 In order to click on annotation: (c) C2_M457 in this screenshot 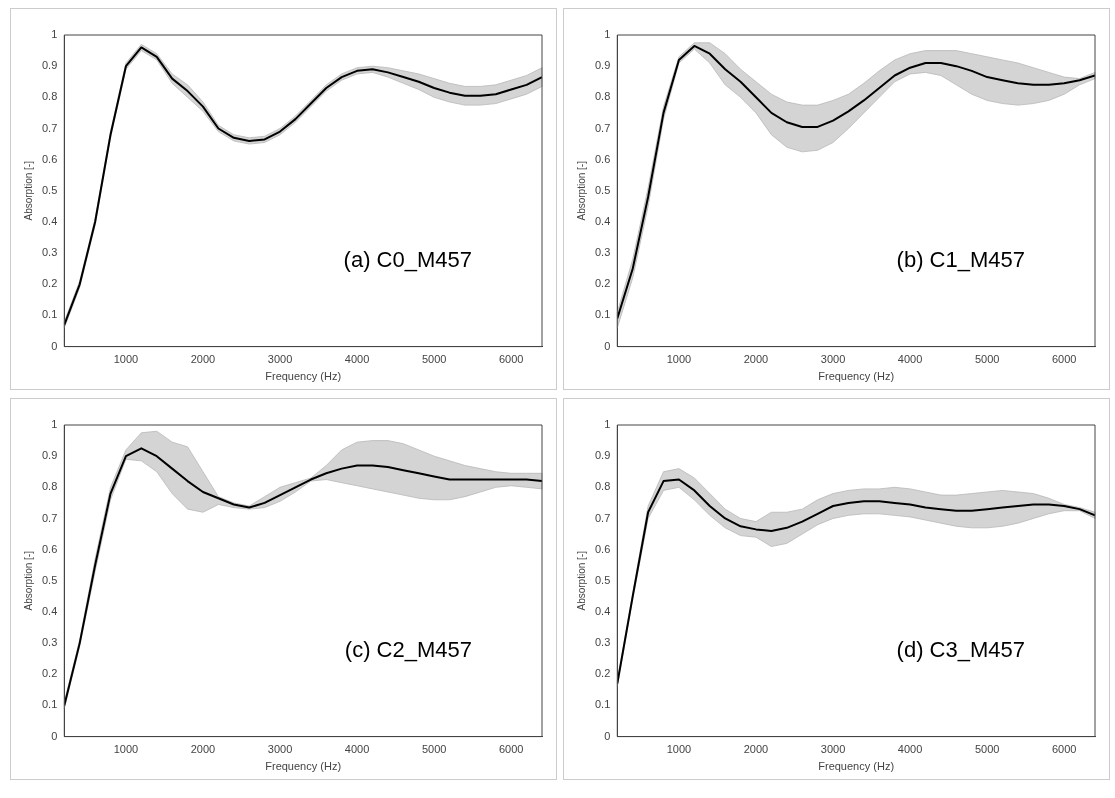, I will do `click(408, 649)`.